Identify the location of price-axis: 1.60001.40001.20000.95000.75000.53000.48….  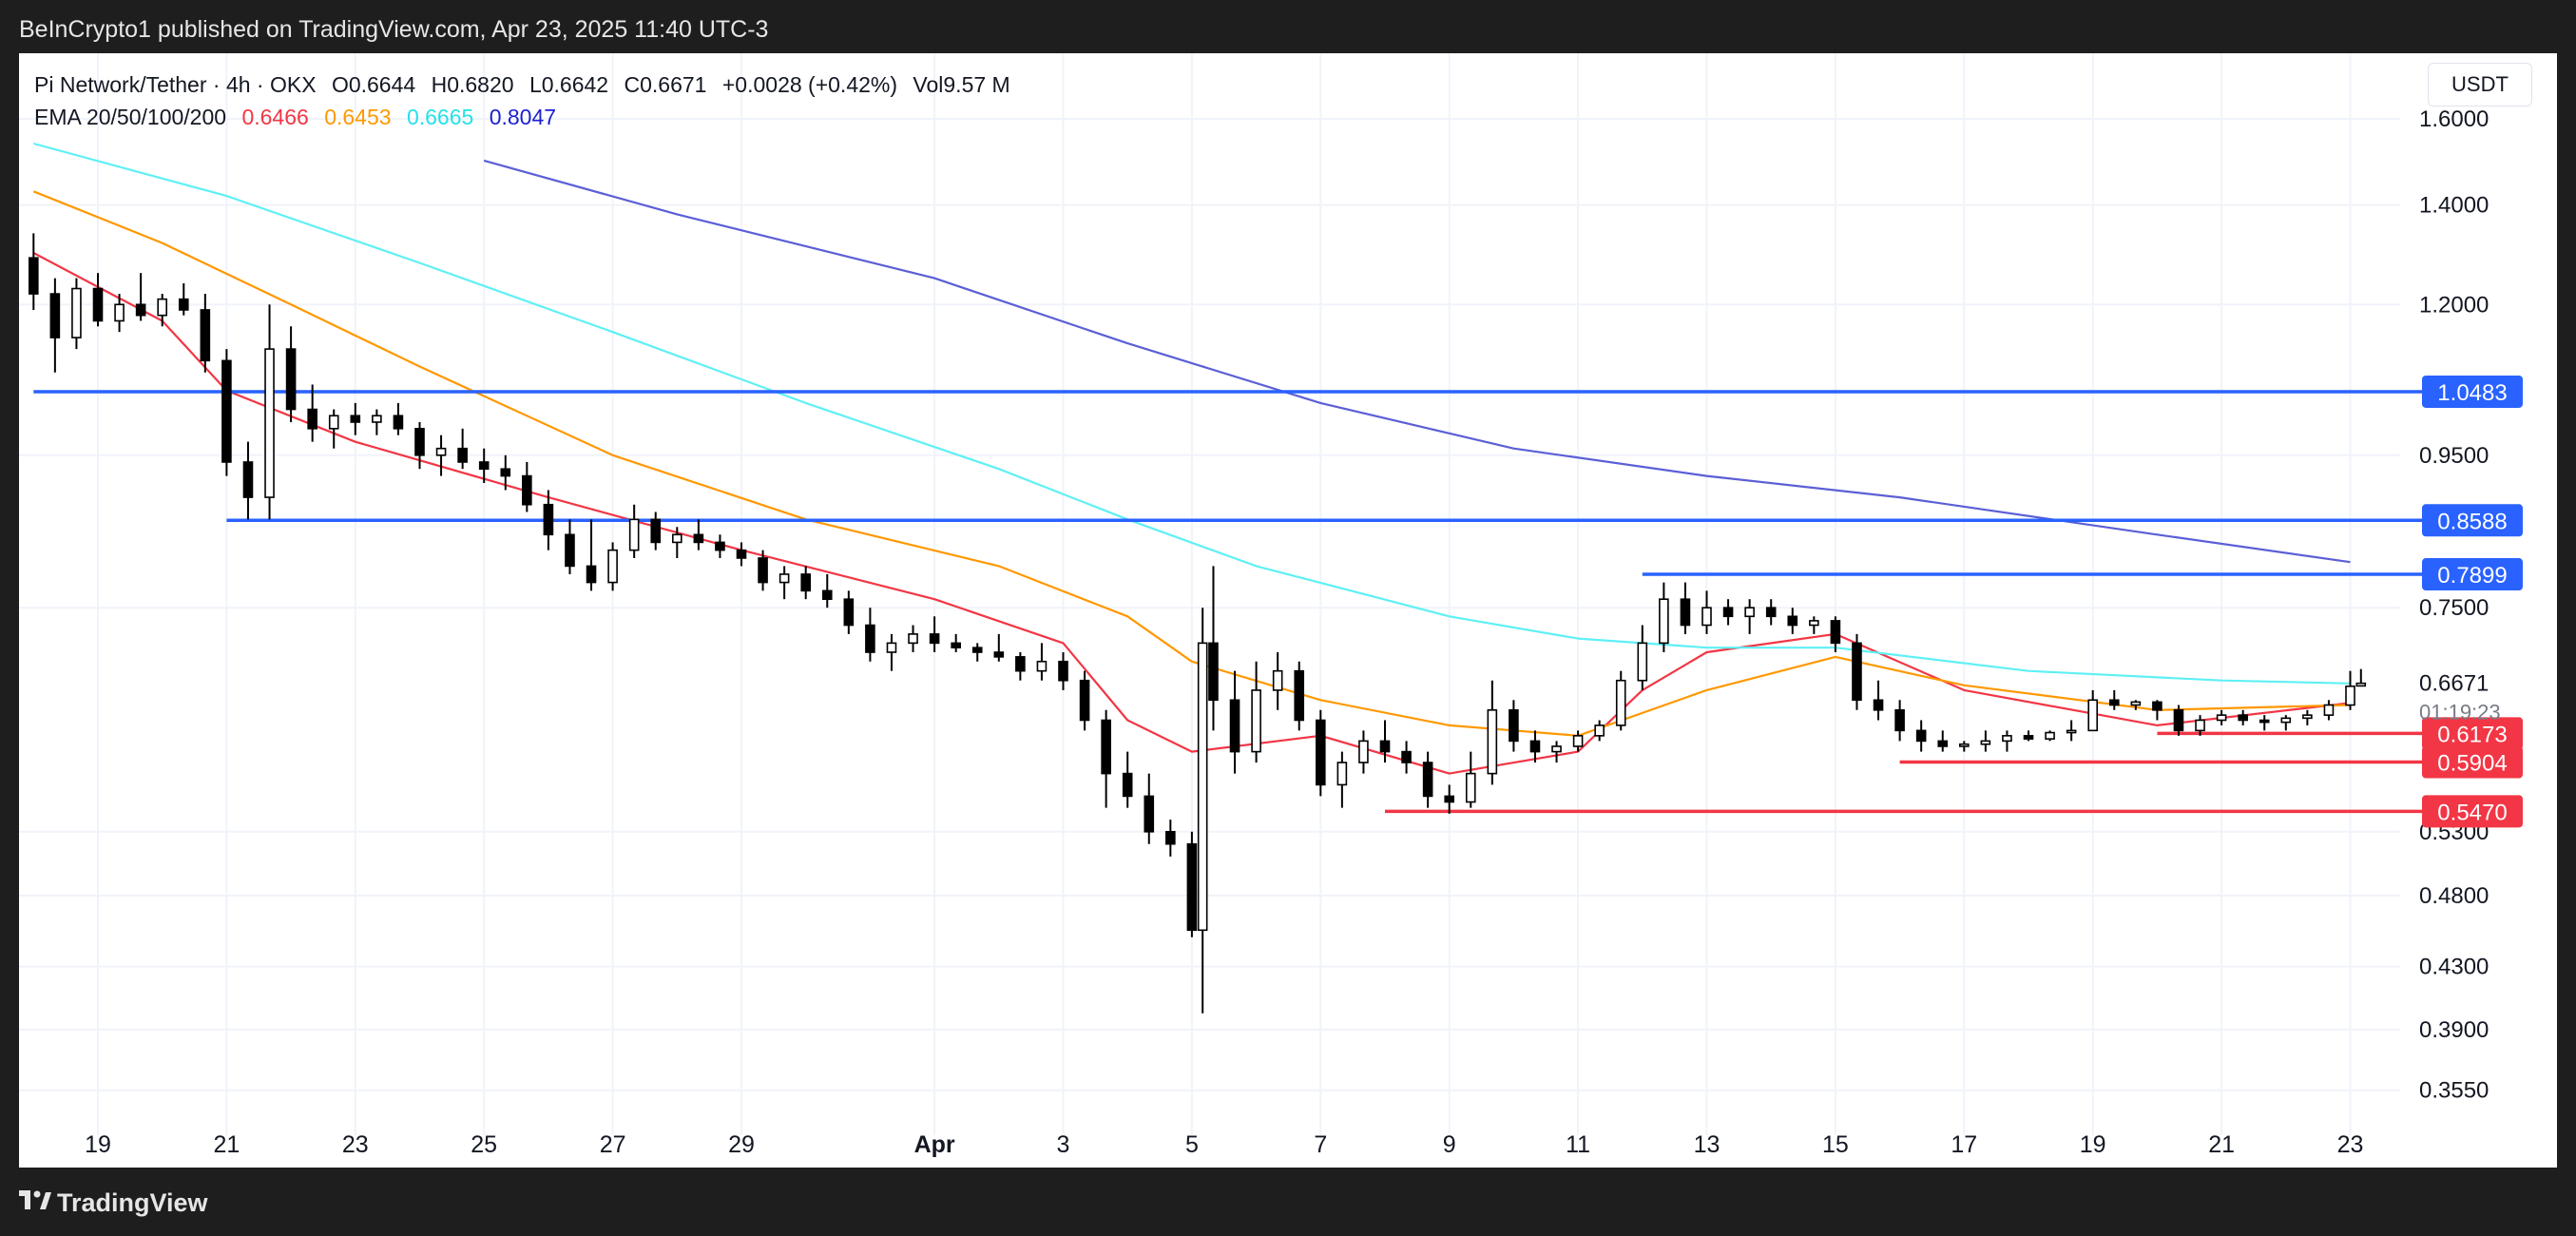
(2454, 605).